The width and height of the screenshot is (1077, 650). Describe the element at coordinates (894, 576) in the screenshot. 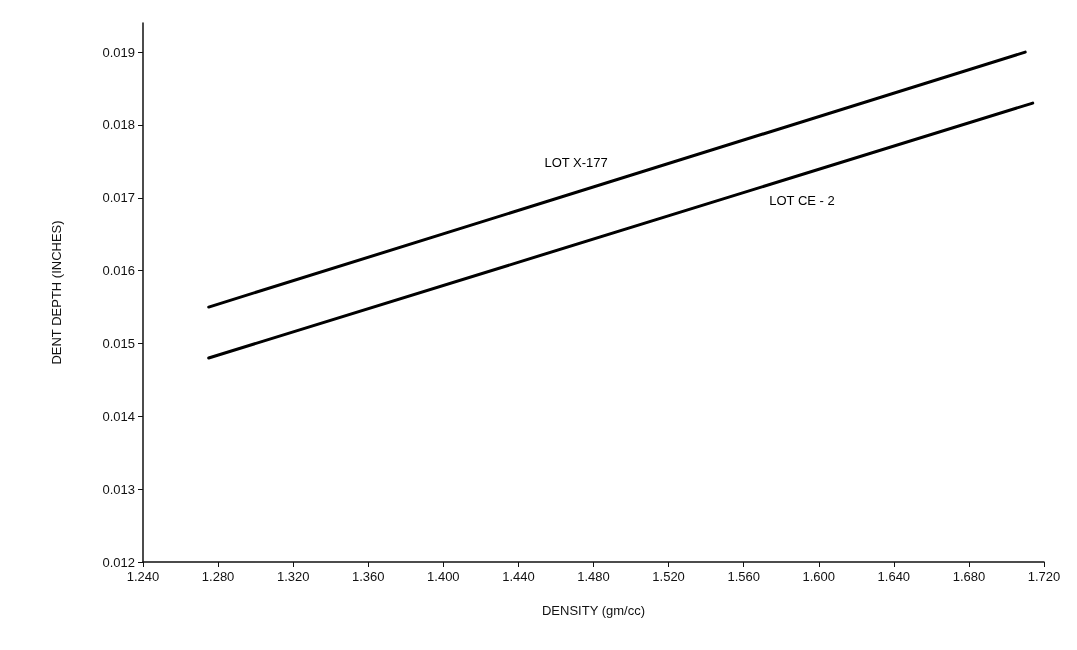

I see `x-tick-label: 1.640` at that location.